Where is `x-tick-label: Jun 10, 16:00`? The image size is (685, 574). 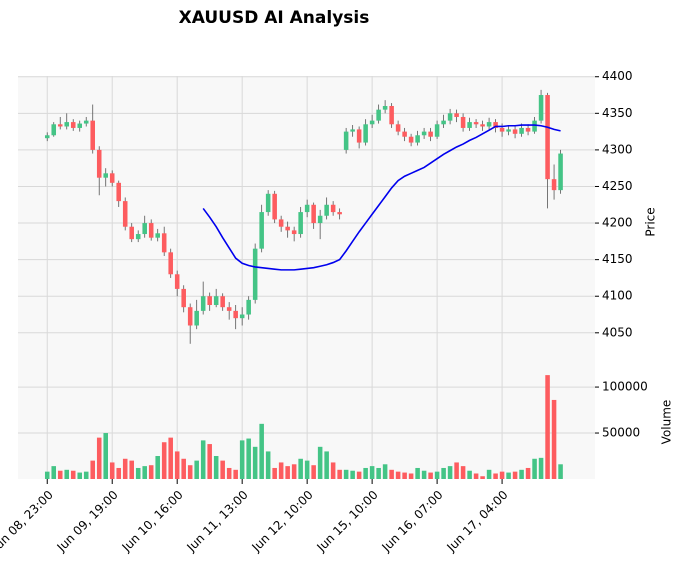 x-tick-label: Jun 10, 16:00 is located at coordinates (152, 521).